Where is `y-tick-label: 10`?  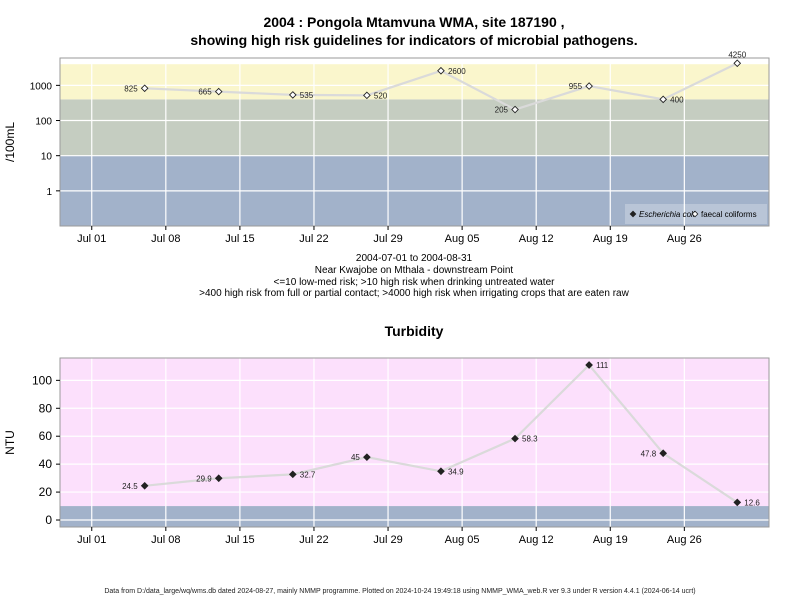 y-tick-label: 10 is located at coordinates (47, 157).